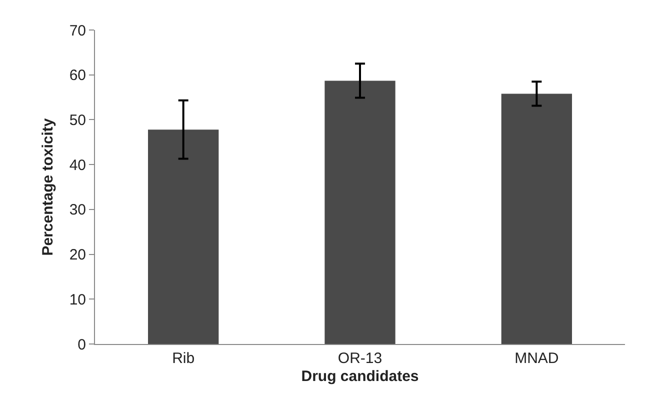 This screenshot has width=645, height=414. Describe the element at coordinates (48, 187) in the screenshot. I see `y-axis-title: Percentage toxicity` at that location.